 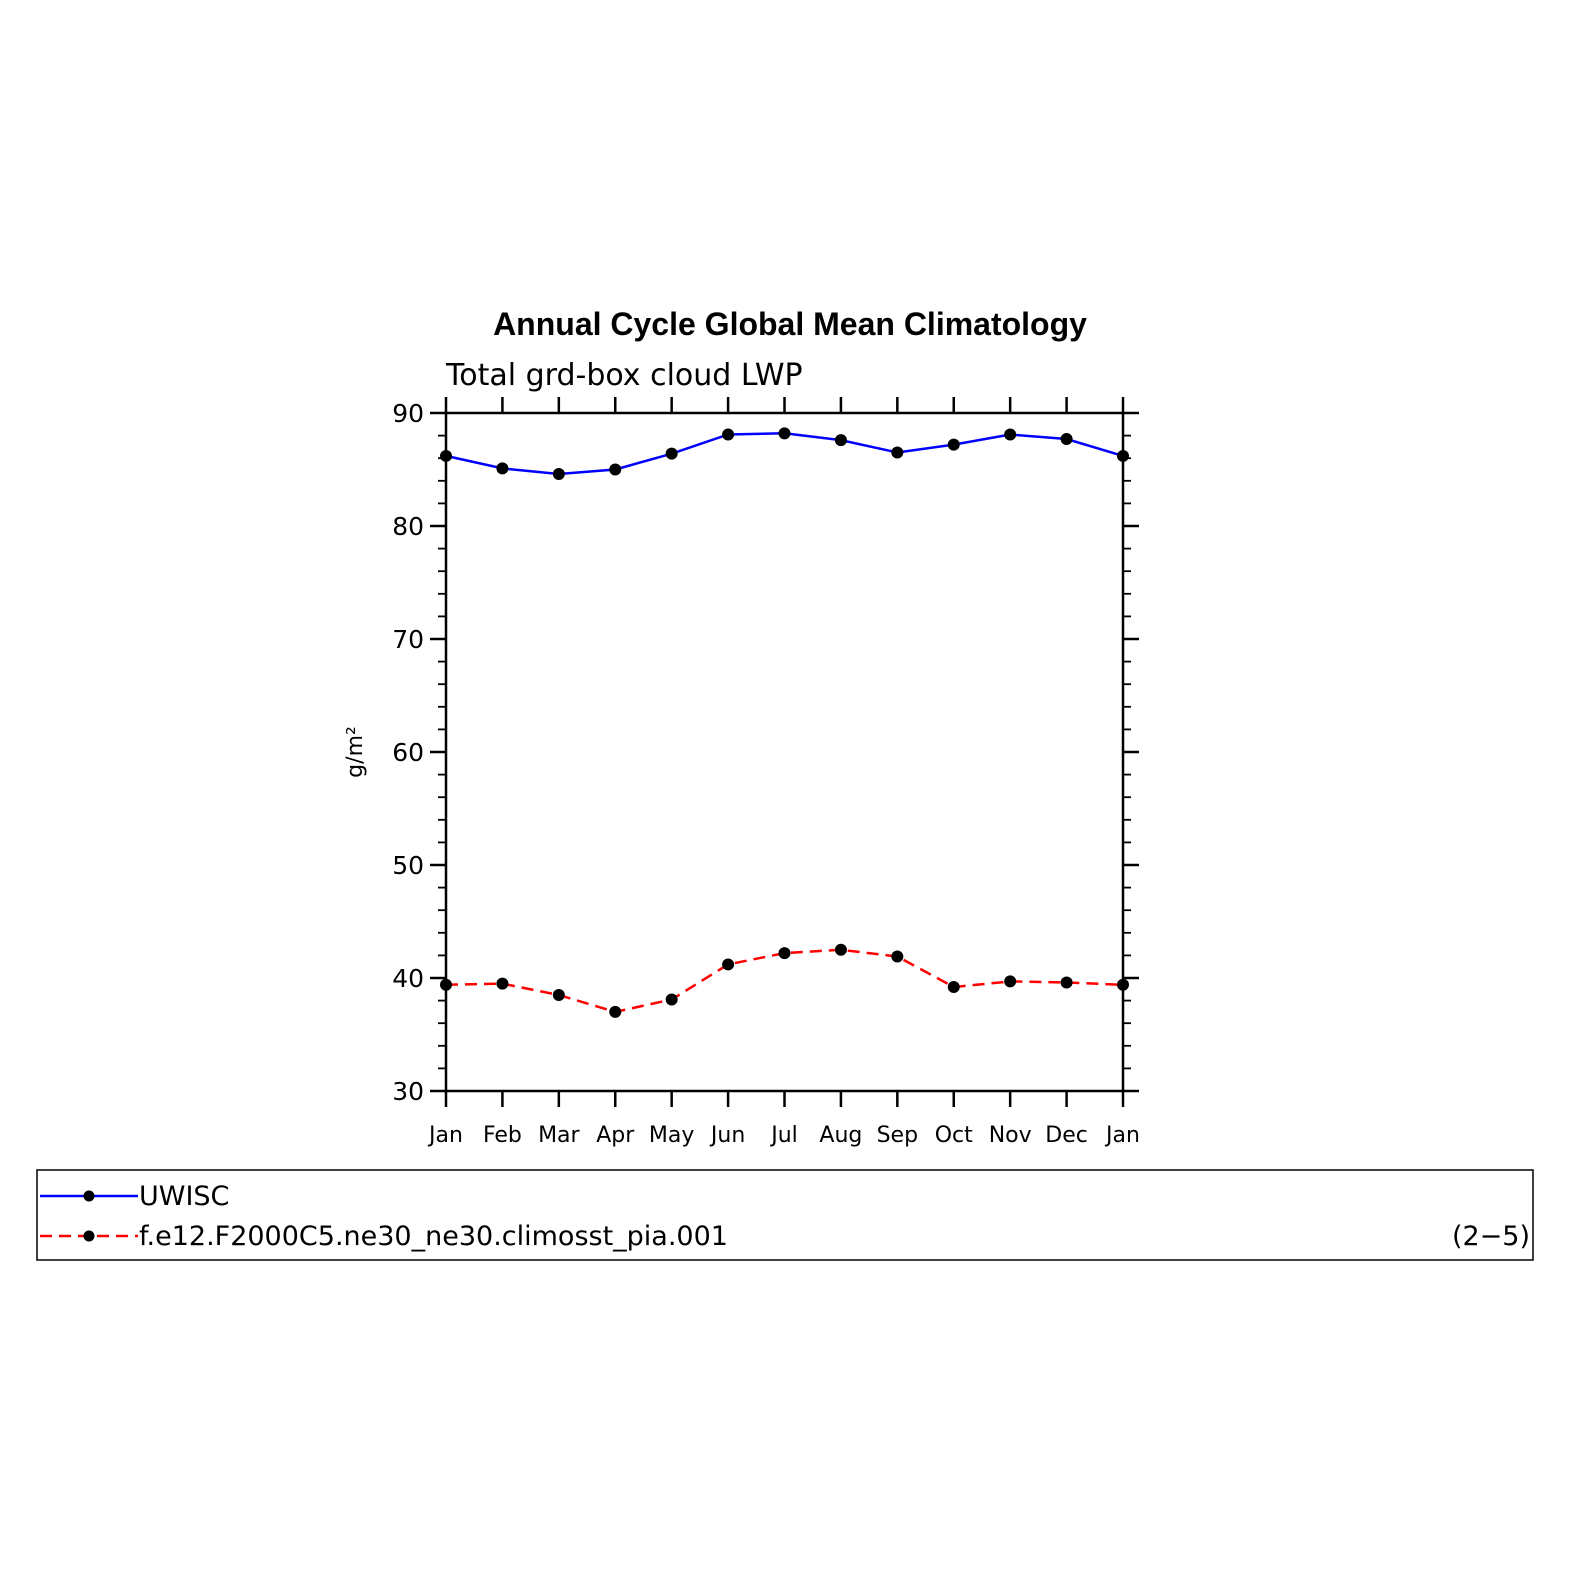 I want to click on y-tick-label: 80, so click(x=408, y=526).